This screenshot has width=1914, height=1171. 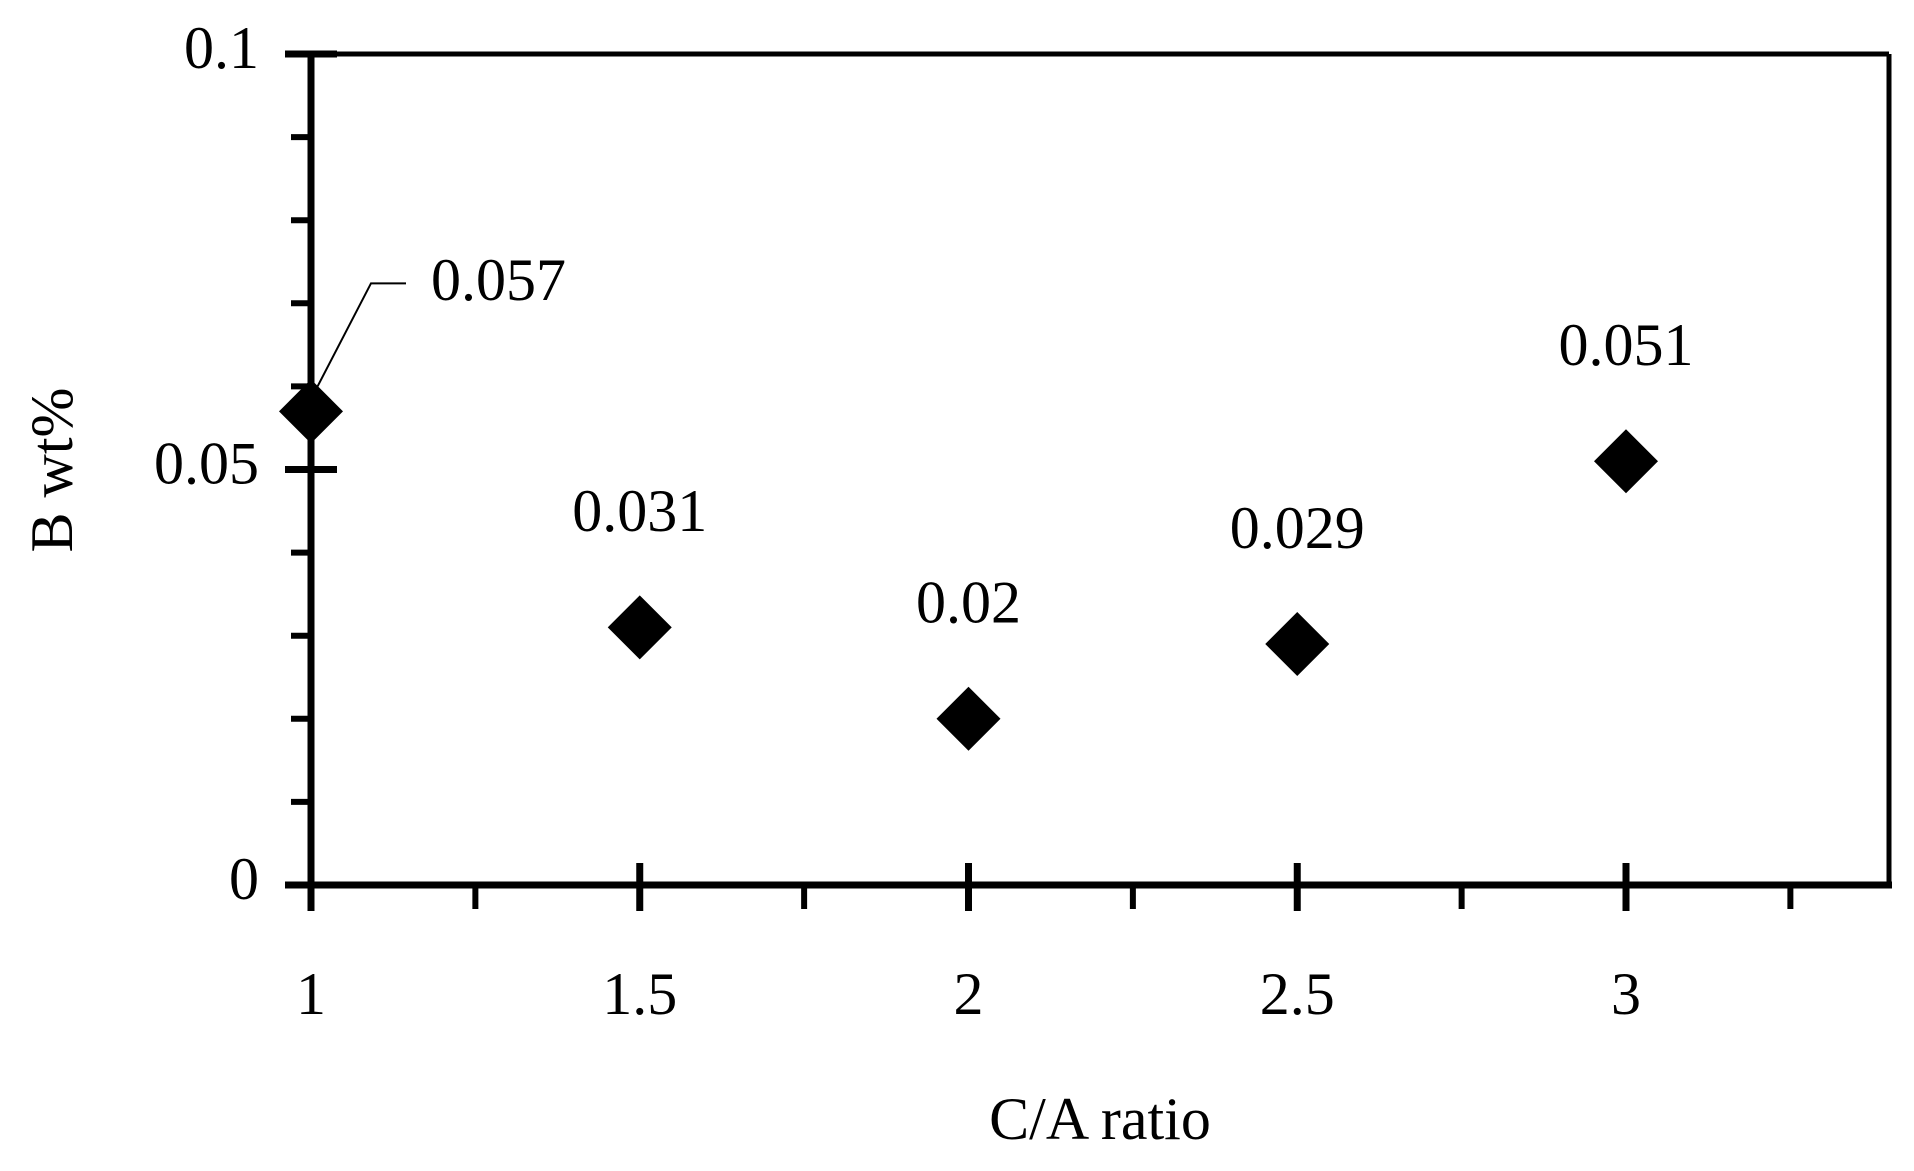 I want to click on x-tick-label: 1, so click(x=311, y=994).